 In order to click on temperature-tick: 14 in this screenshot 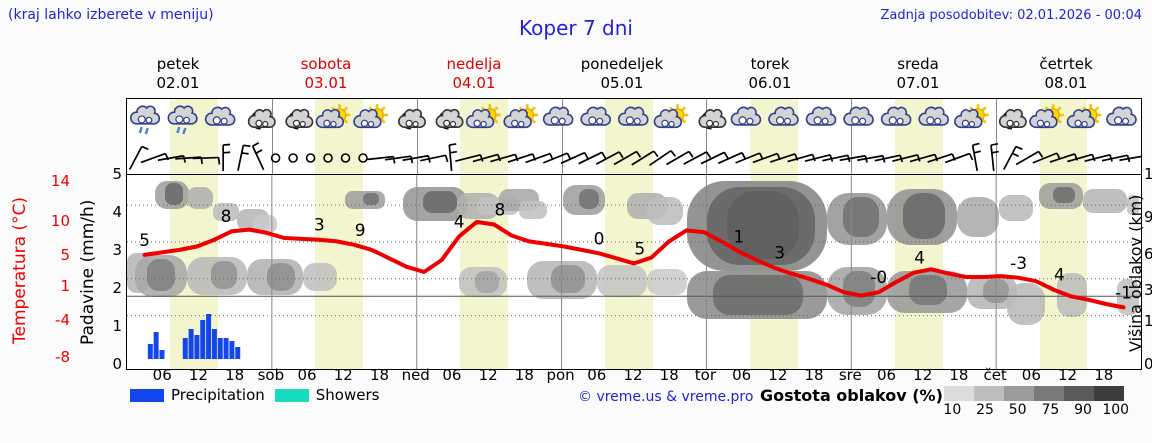, I will do `click(60, 181)`.